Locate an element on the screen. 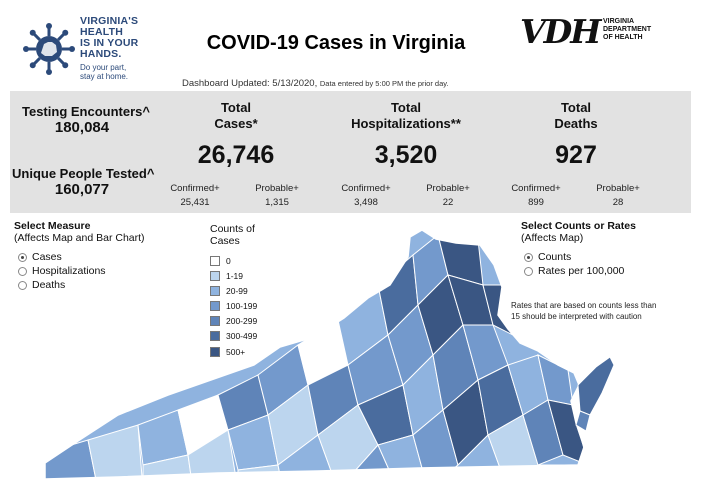 The image size is (709, 503). measure-option-deaths: Deaths is located at coordinates (41, 285).